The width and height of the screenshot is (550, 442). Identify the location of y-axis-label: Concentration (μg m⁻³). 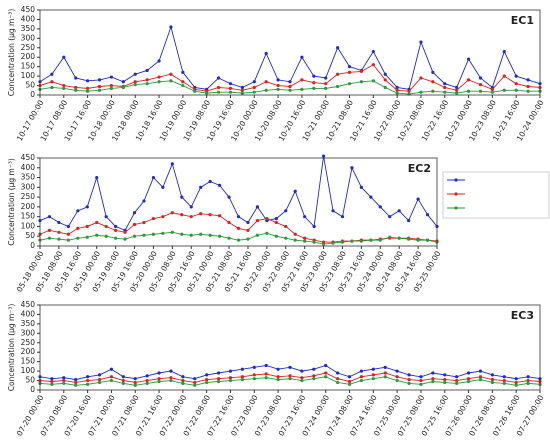
(11, 53).